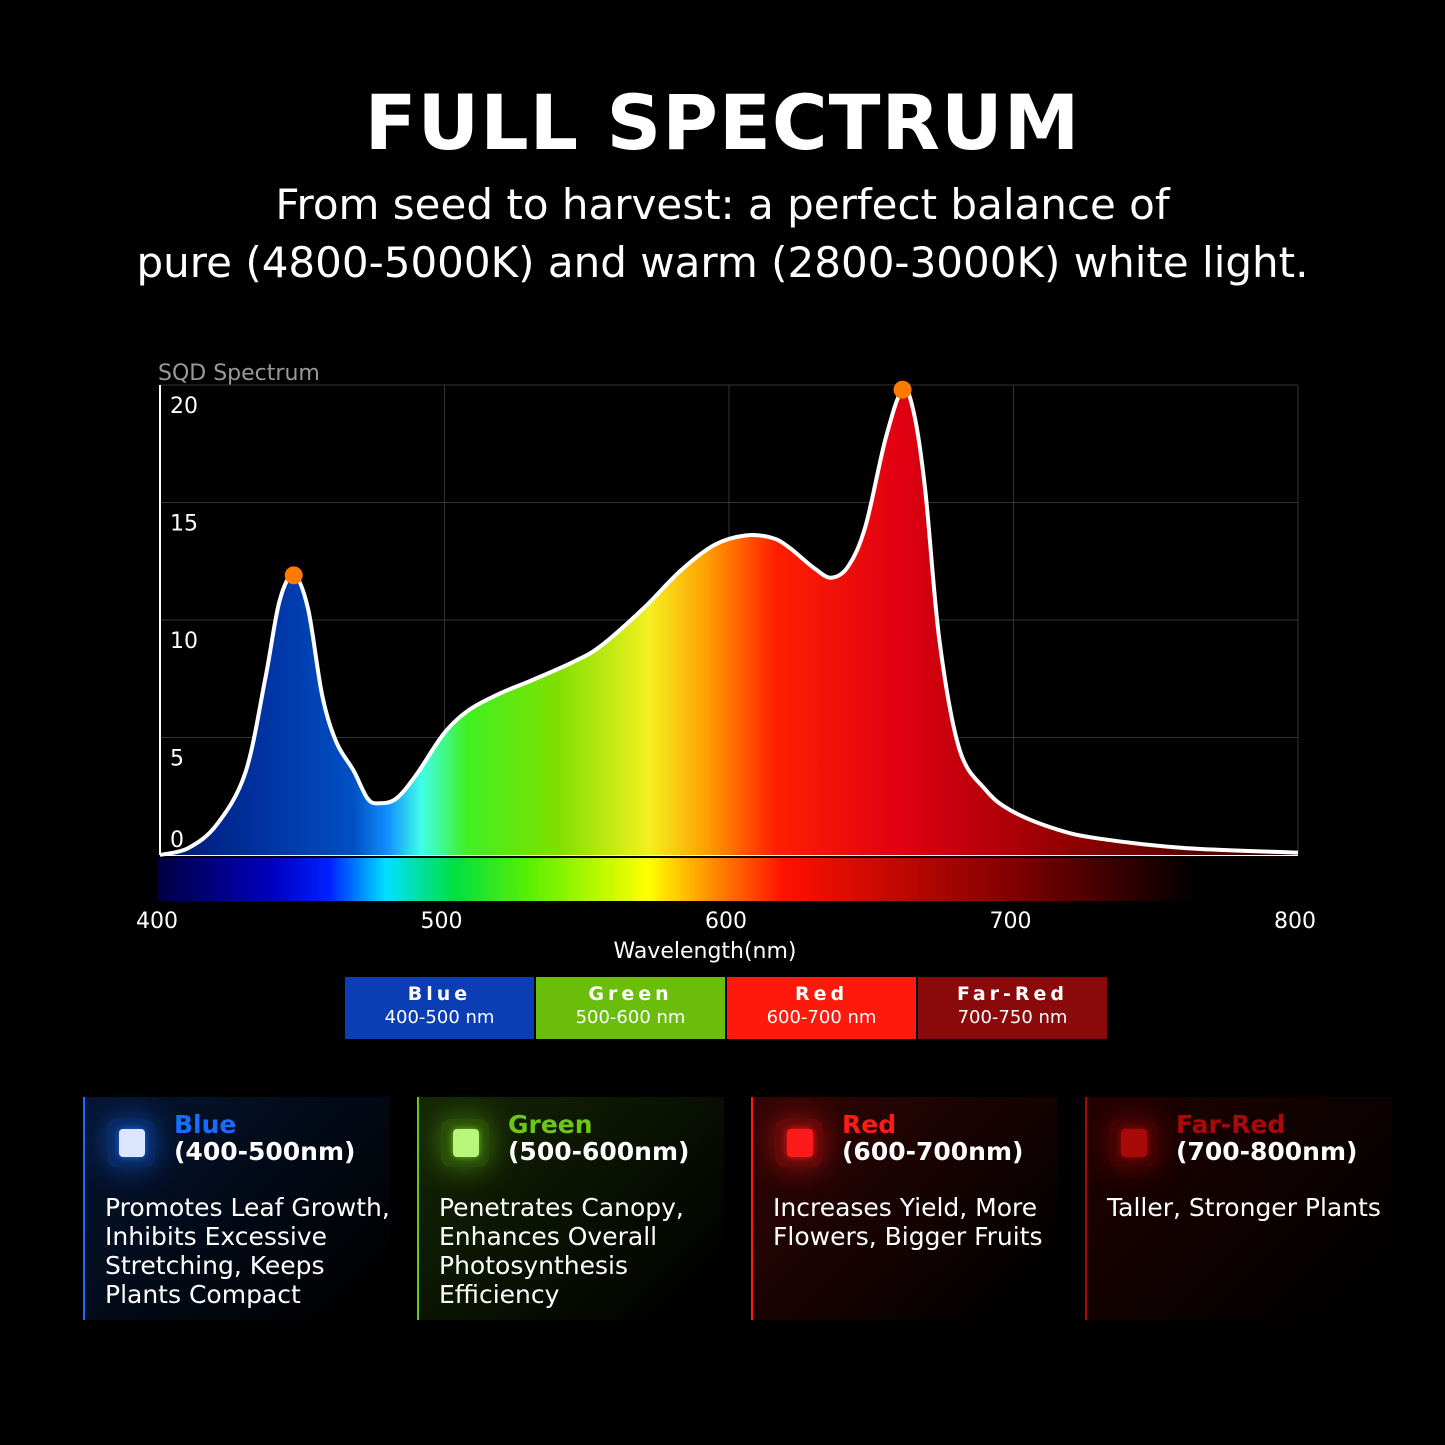  Describe the element at coordinates (933, 1151) in the screenshot. I see `card-range: (600-700nm)` at that location.